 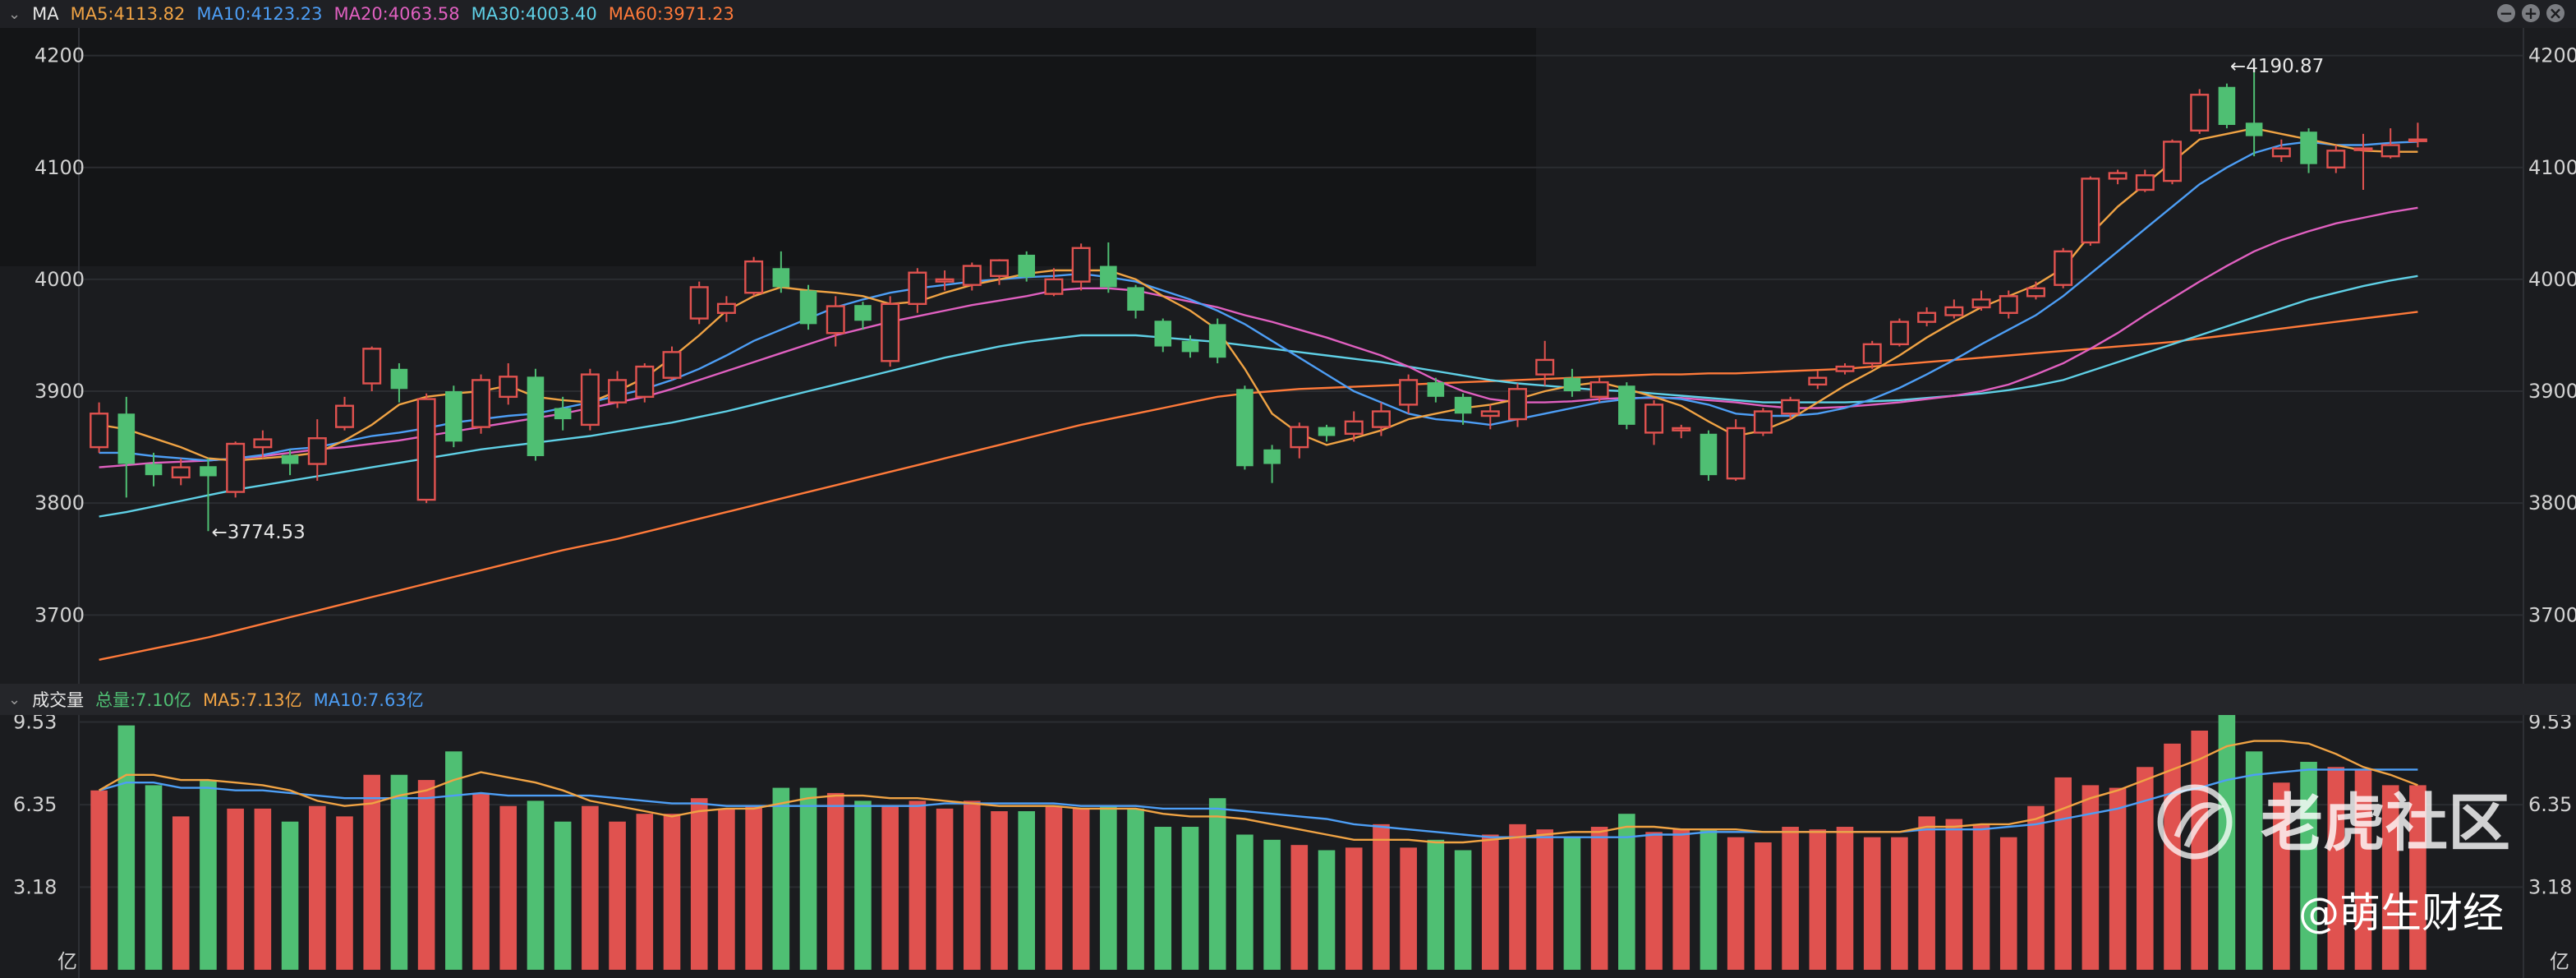 I want to click on volume-collapse-caret-icon: ⌄, so click(x=15, y=699).